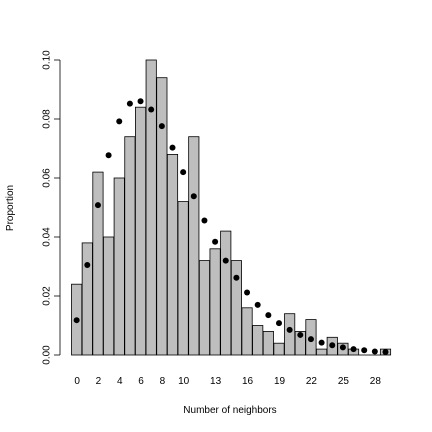  I want to click on y-axis-ticks: 0.00 0.02 0.04 0.06 0.08 0.10, so click(51, 207).